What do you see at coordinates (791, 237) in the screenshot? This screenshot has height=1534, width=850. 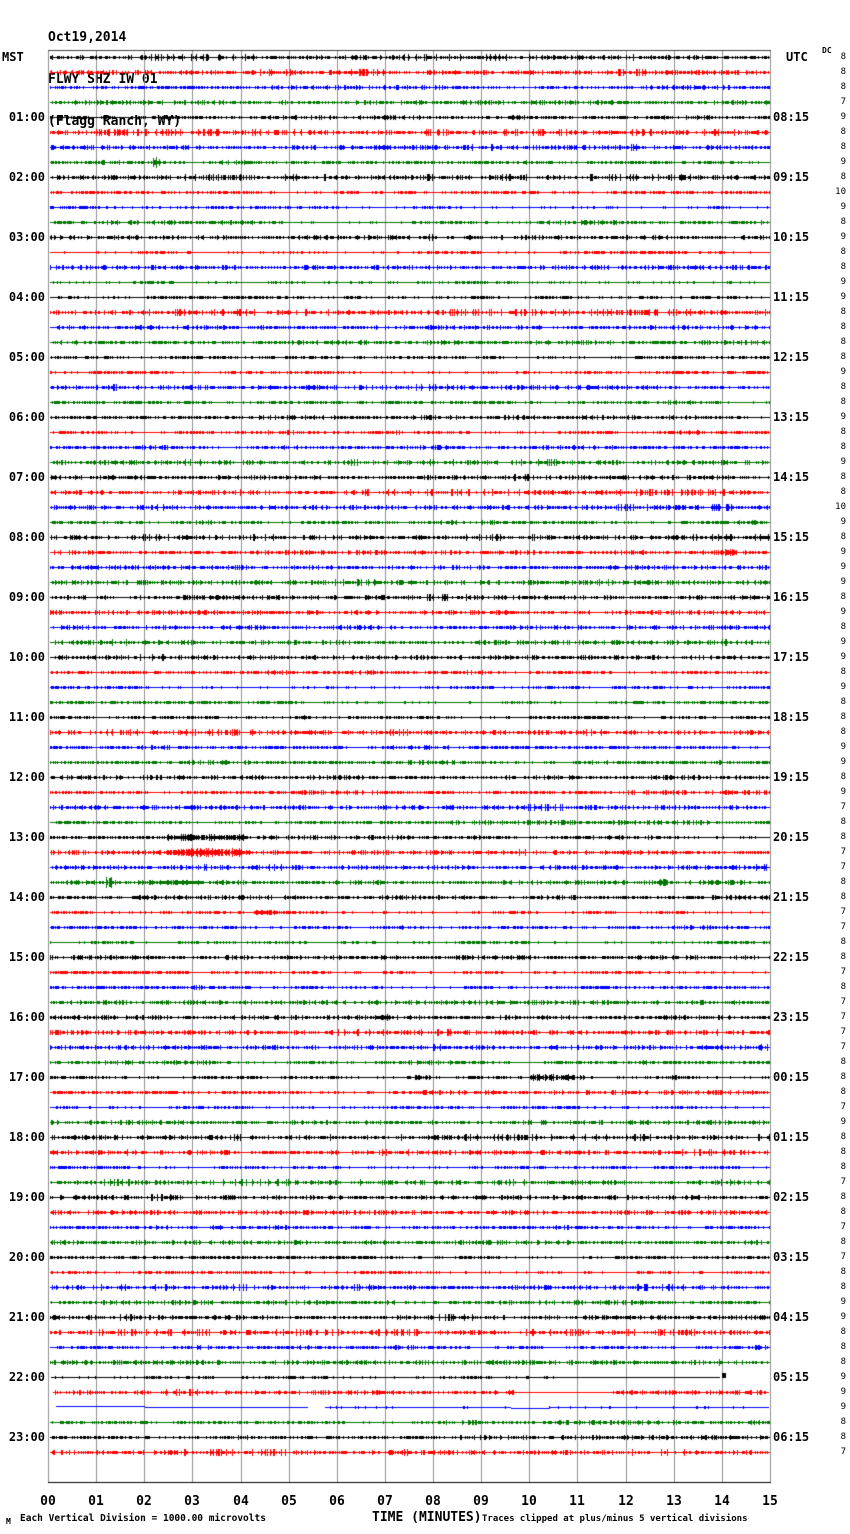 I see `utc-hour-label: 10:15` at bounding box center [791, 237].